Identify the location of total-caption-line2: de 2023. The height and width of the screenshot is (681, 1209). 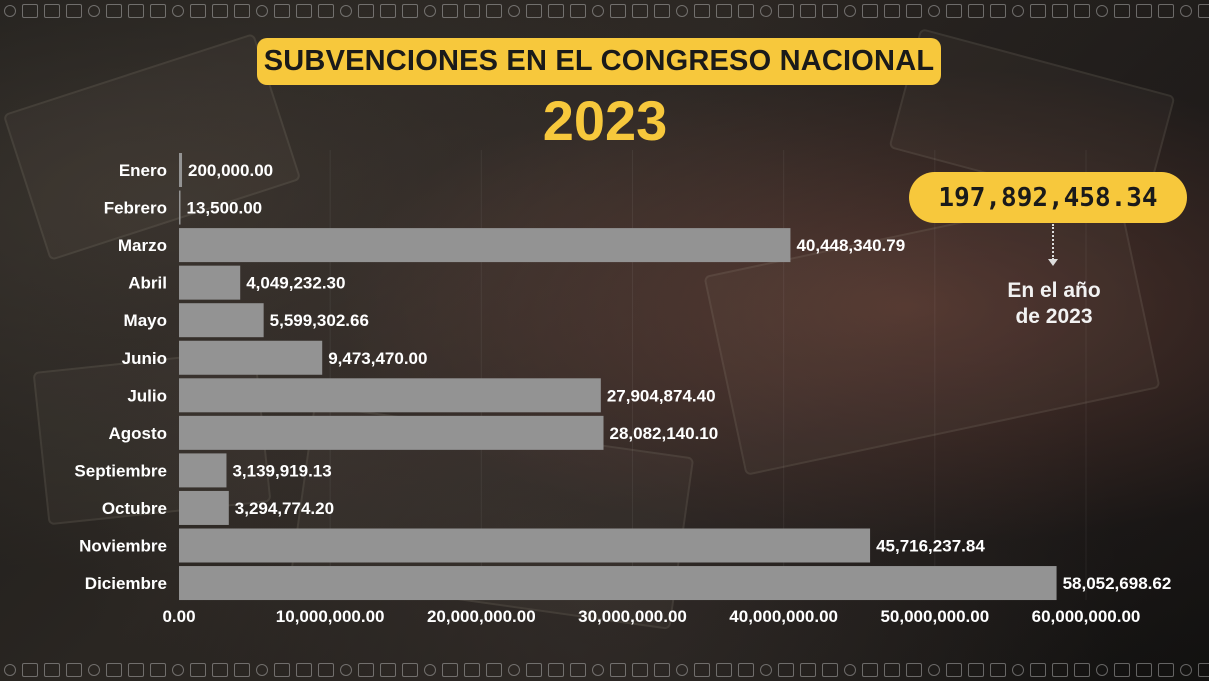
(1054, 316).